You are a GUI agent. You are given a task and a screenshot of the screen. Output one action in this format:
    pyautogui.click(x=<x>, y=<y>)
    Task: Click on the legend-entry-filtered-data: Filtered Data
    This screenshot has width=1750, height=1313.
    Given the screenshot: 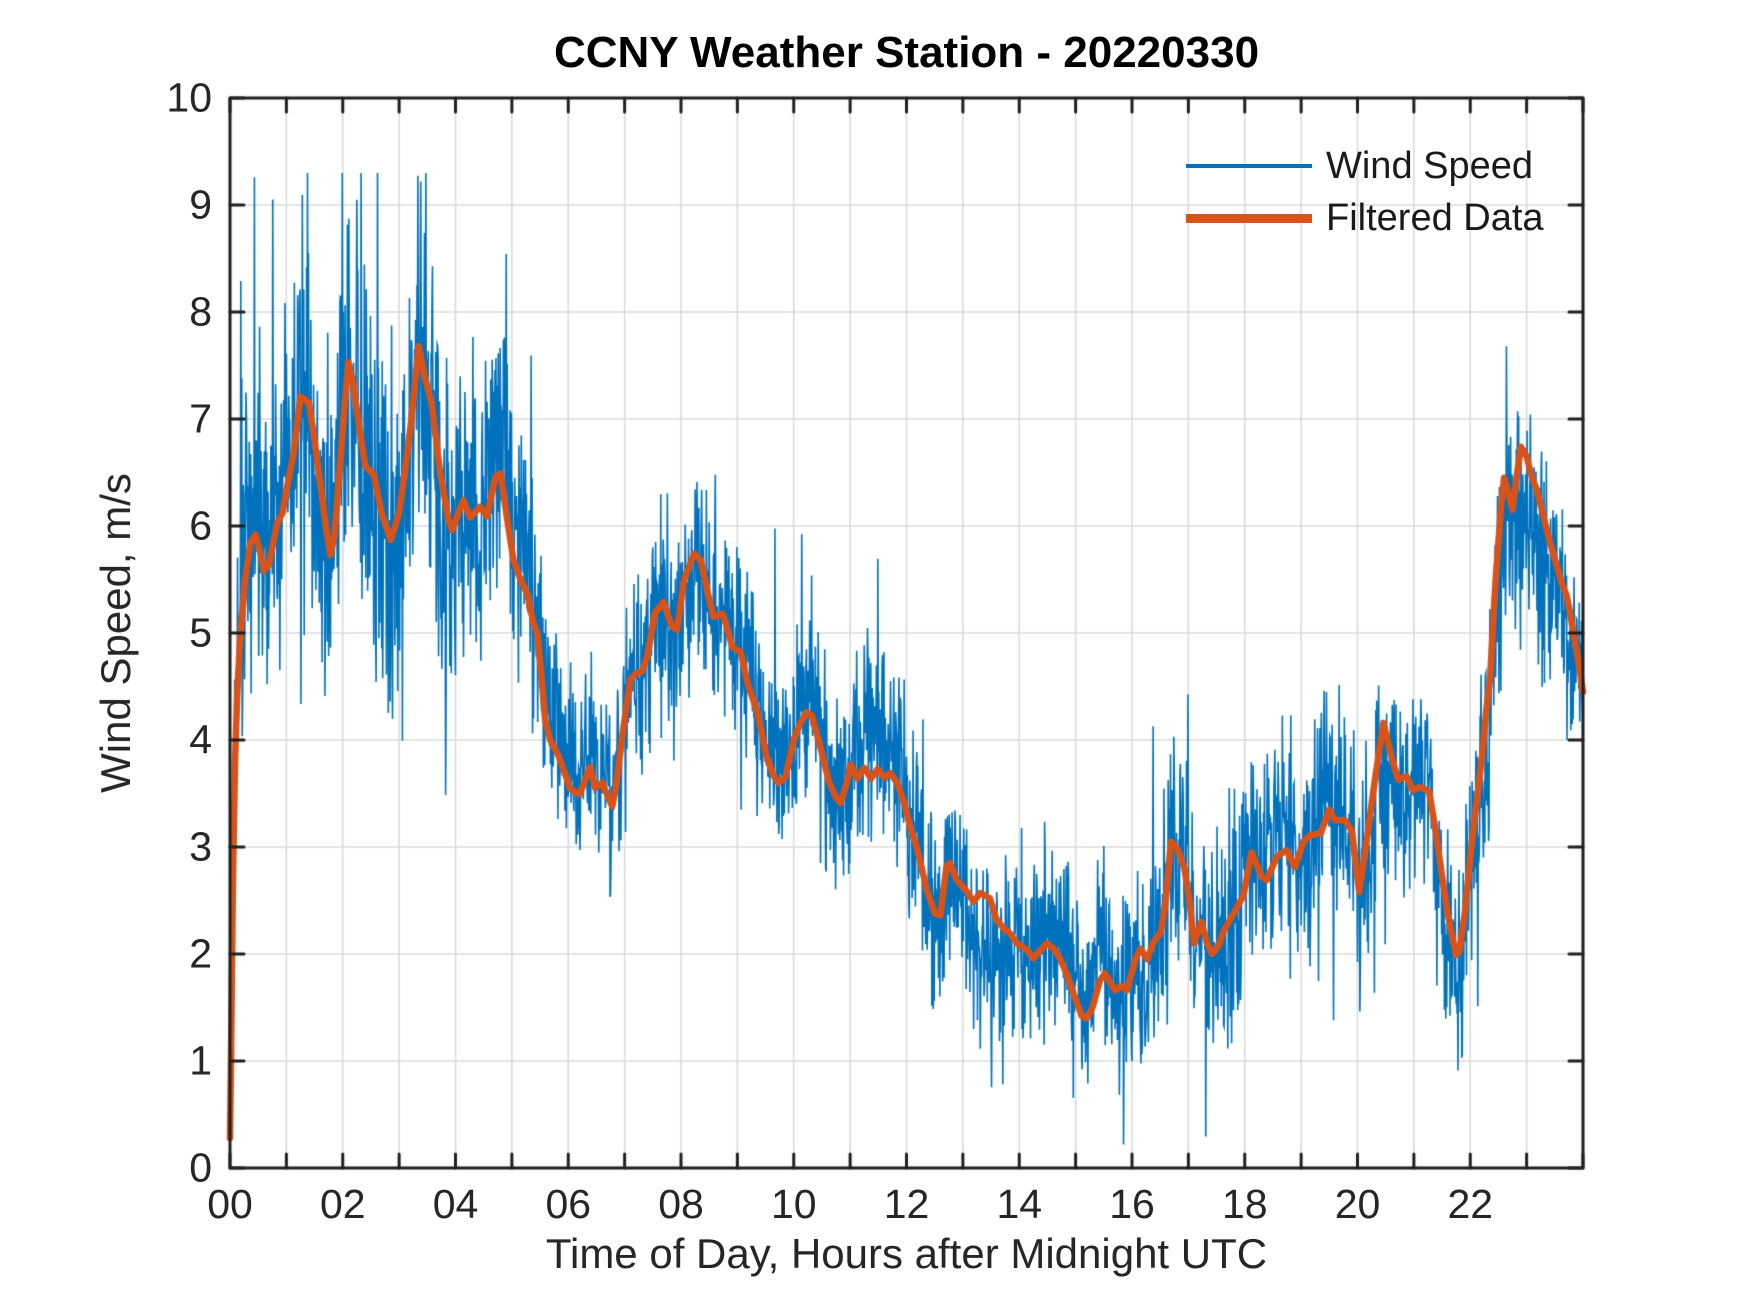 What is the action you would take?
    pyautogui.click(x=1365, y=218)
    